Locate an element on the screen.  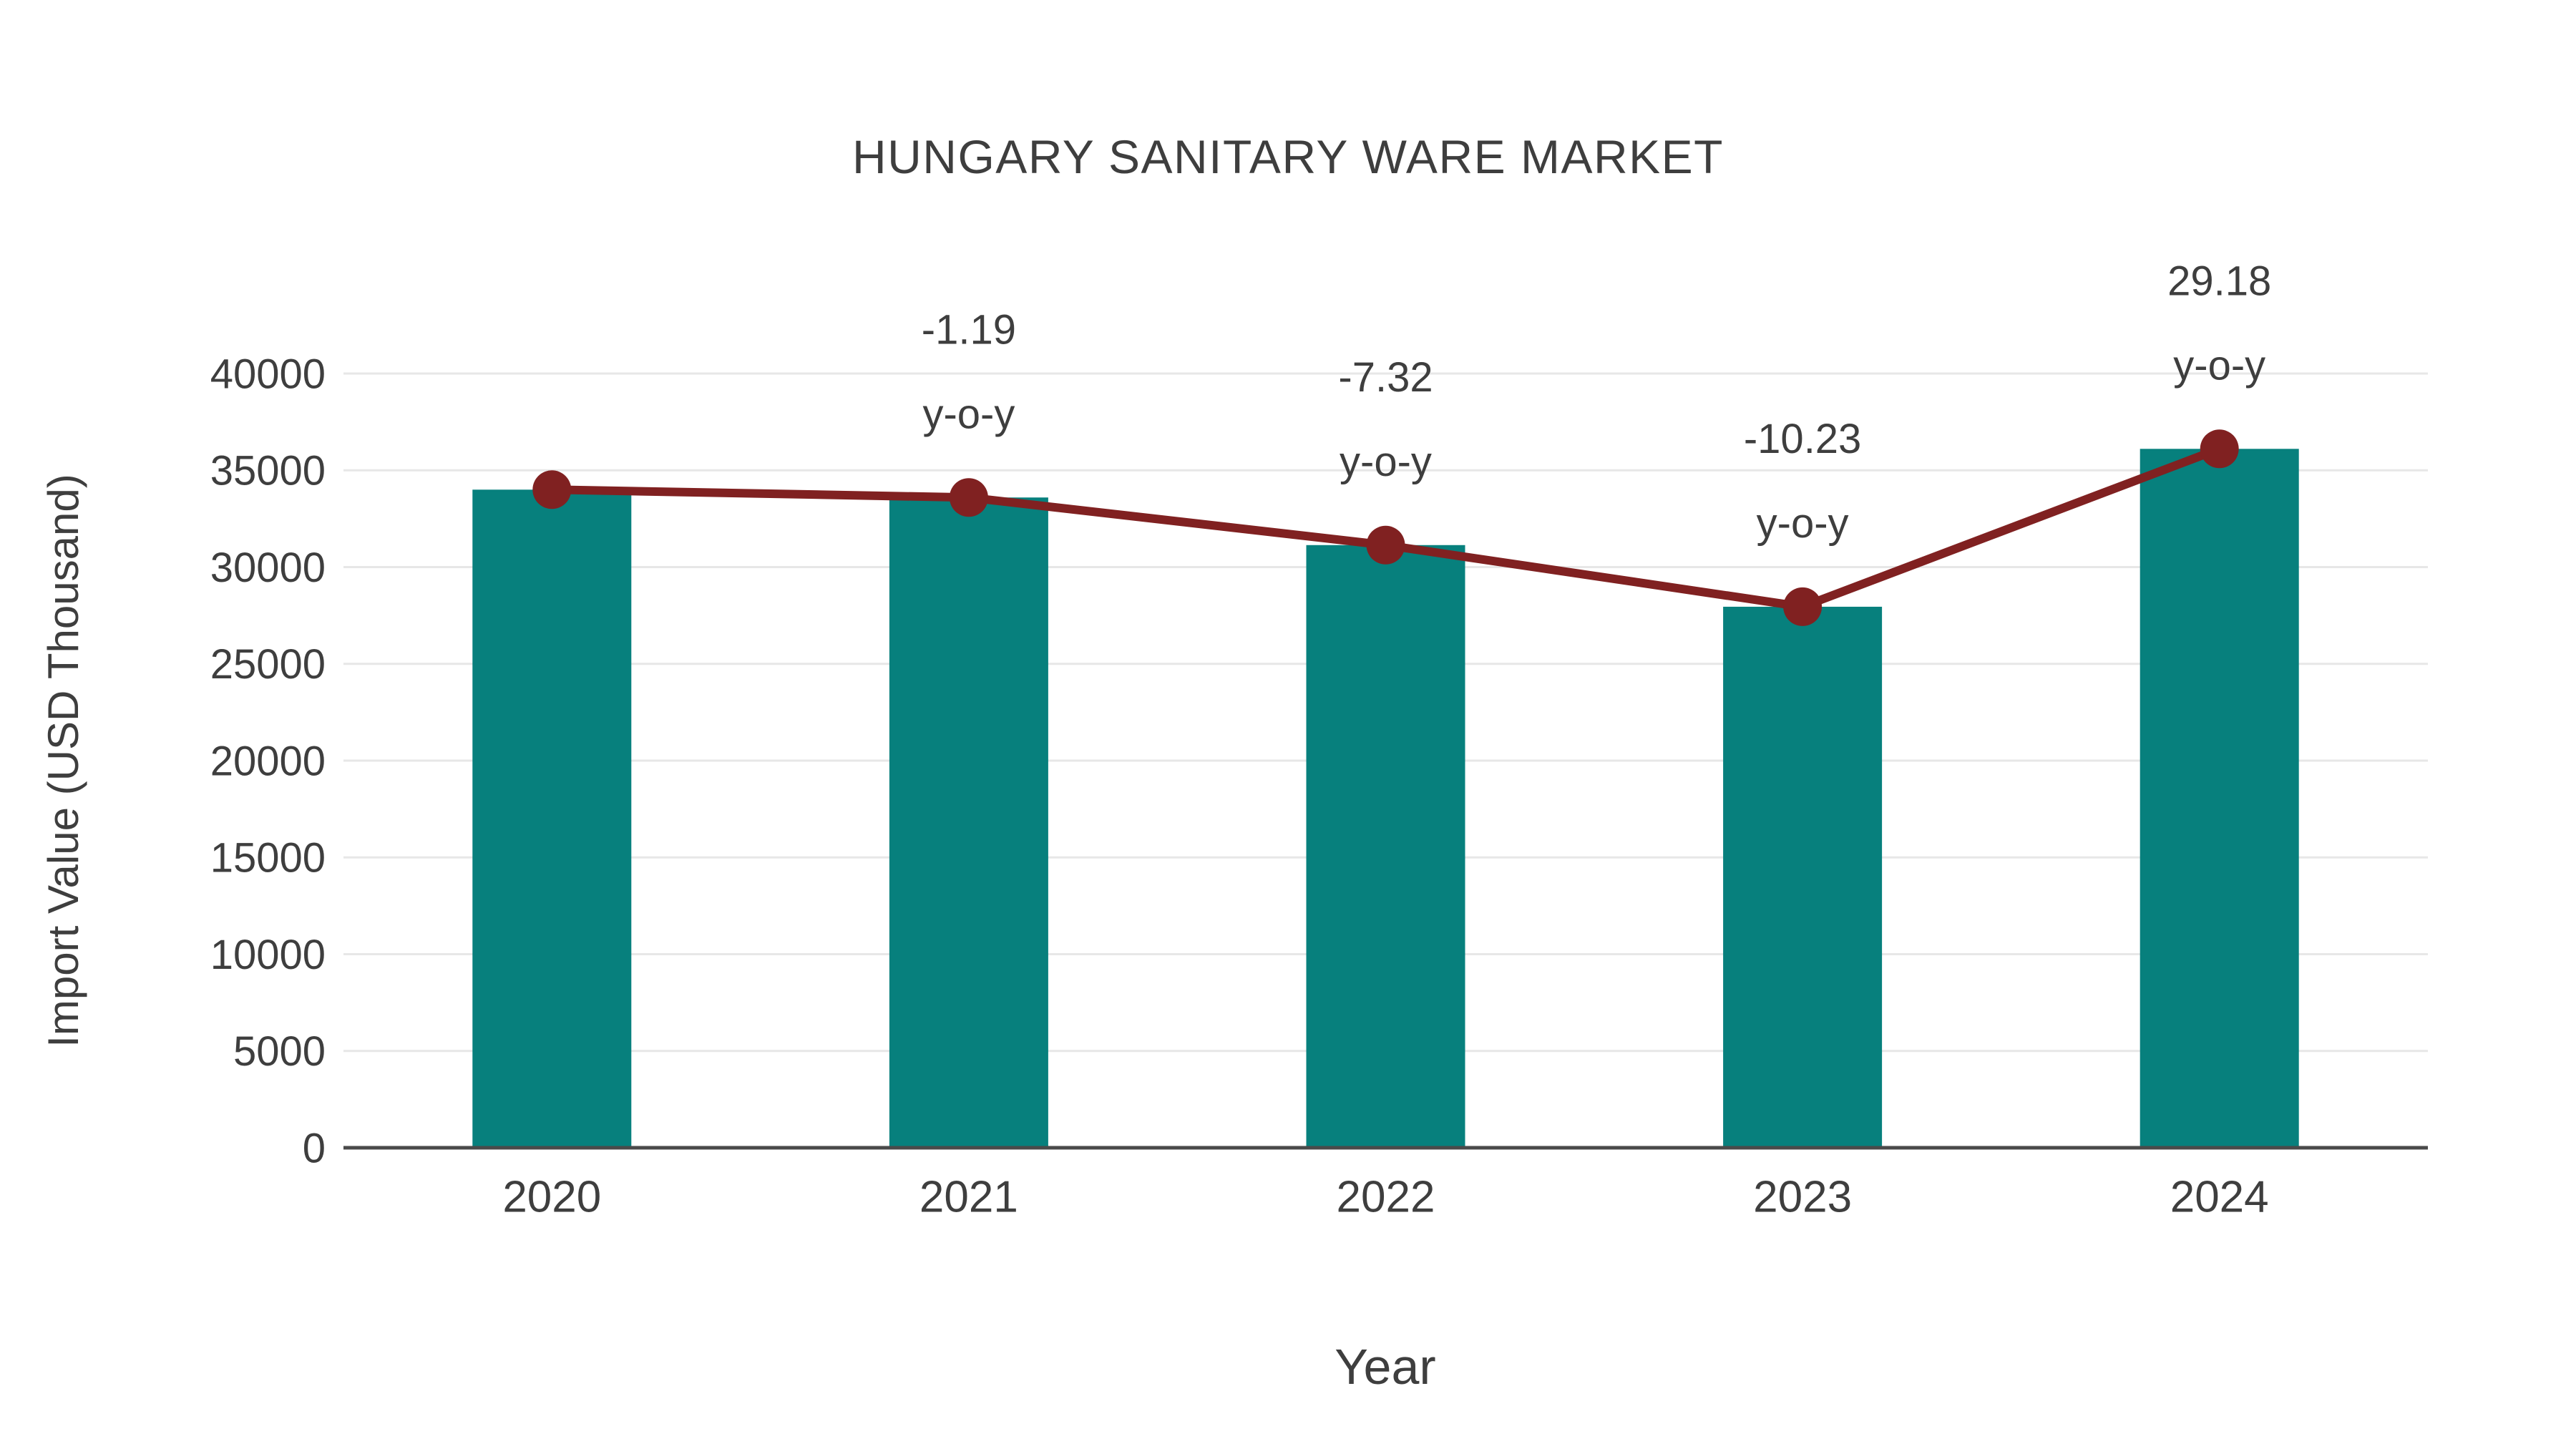
annotation-value-2022: -7.32 is located at coordinates (1385, 377).